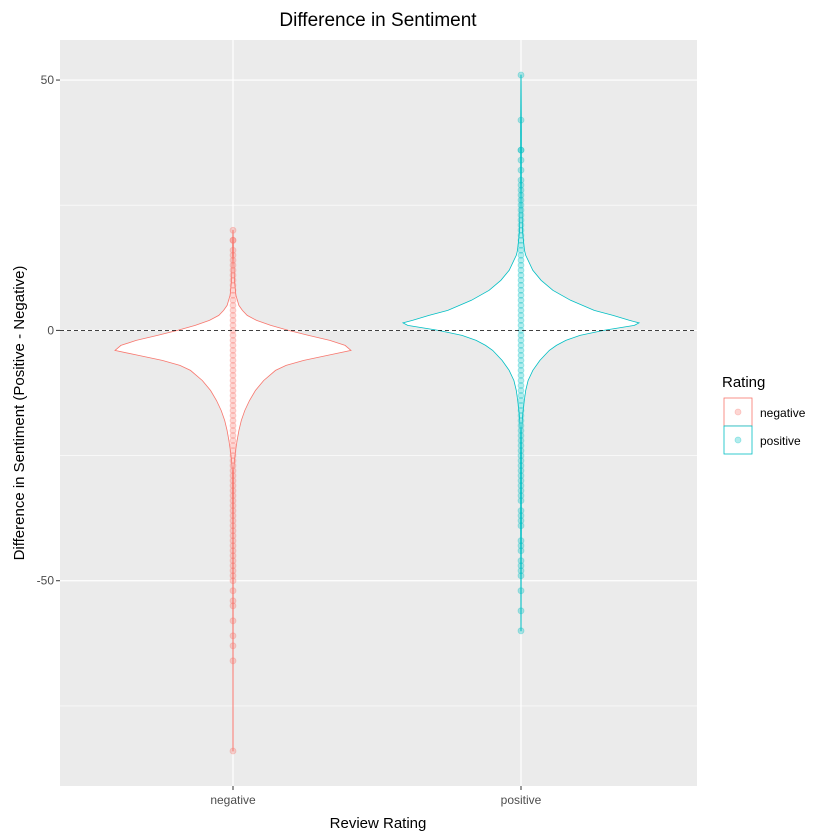 This screenshot has width=840, height=840. What do you see at coordinates (378, 20) in the screenshot?
I see `chart-title: Difference in Sentiment` at bounding box center [378, 20].